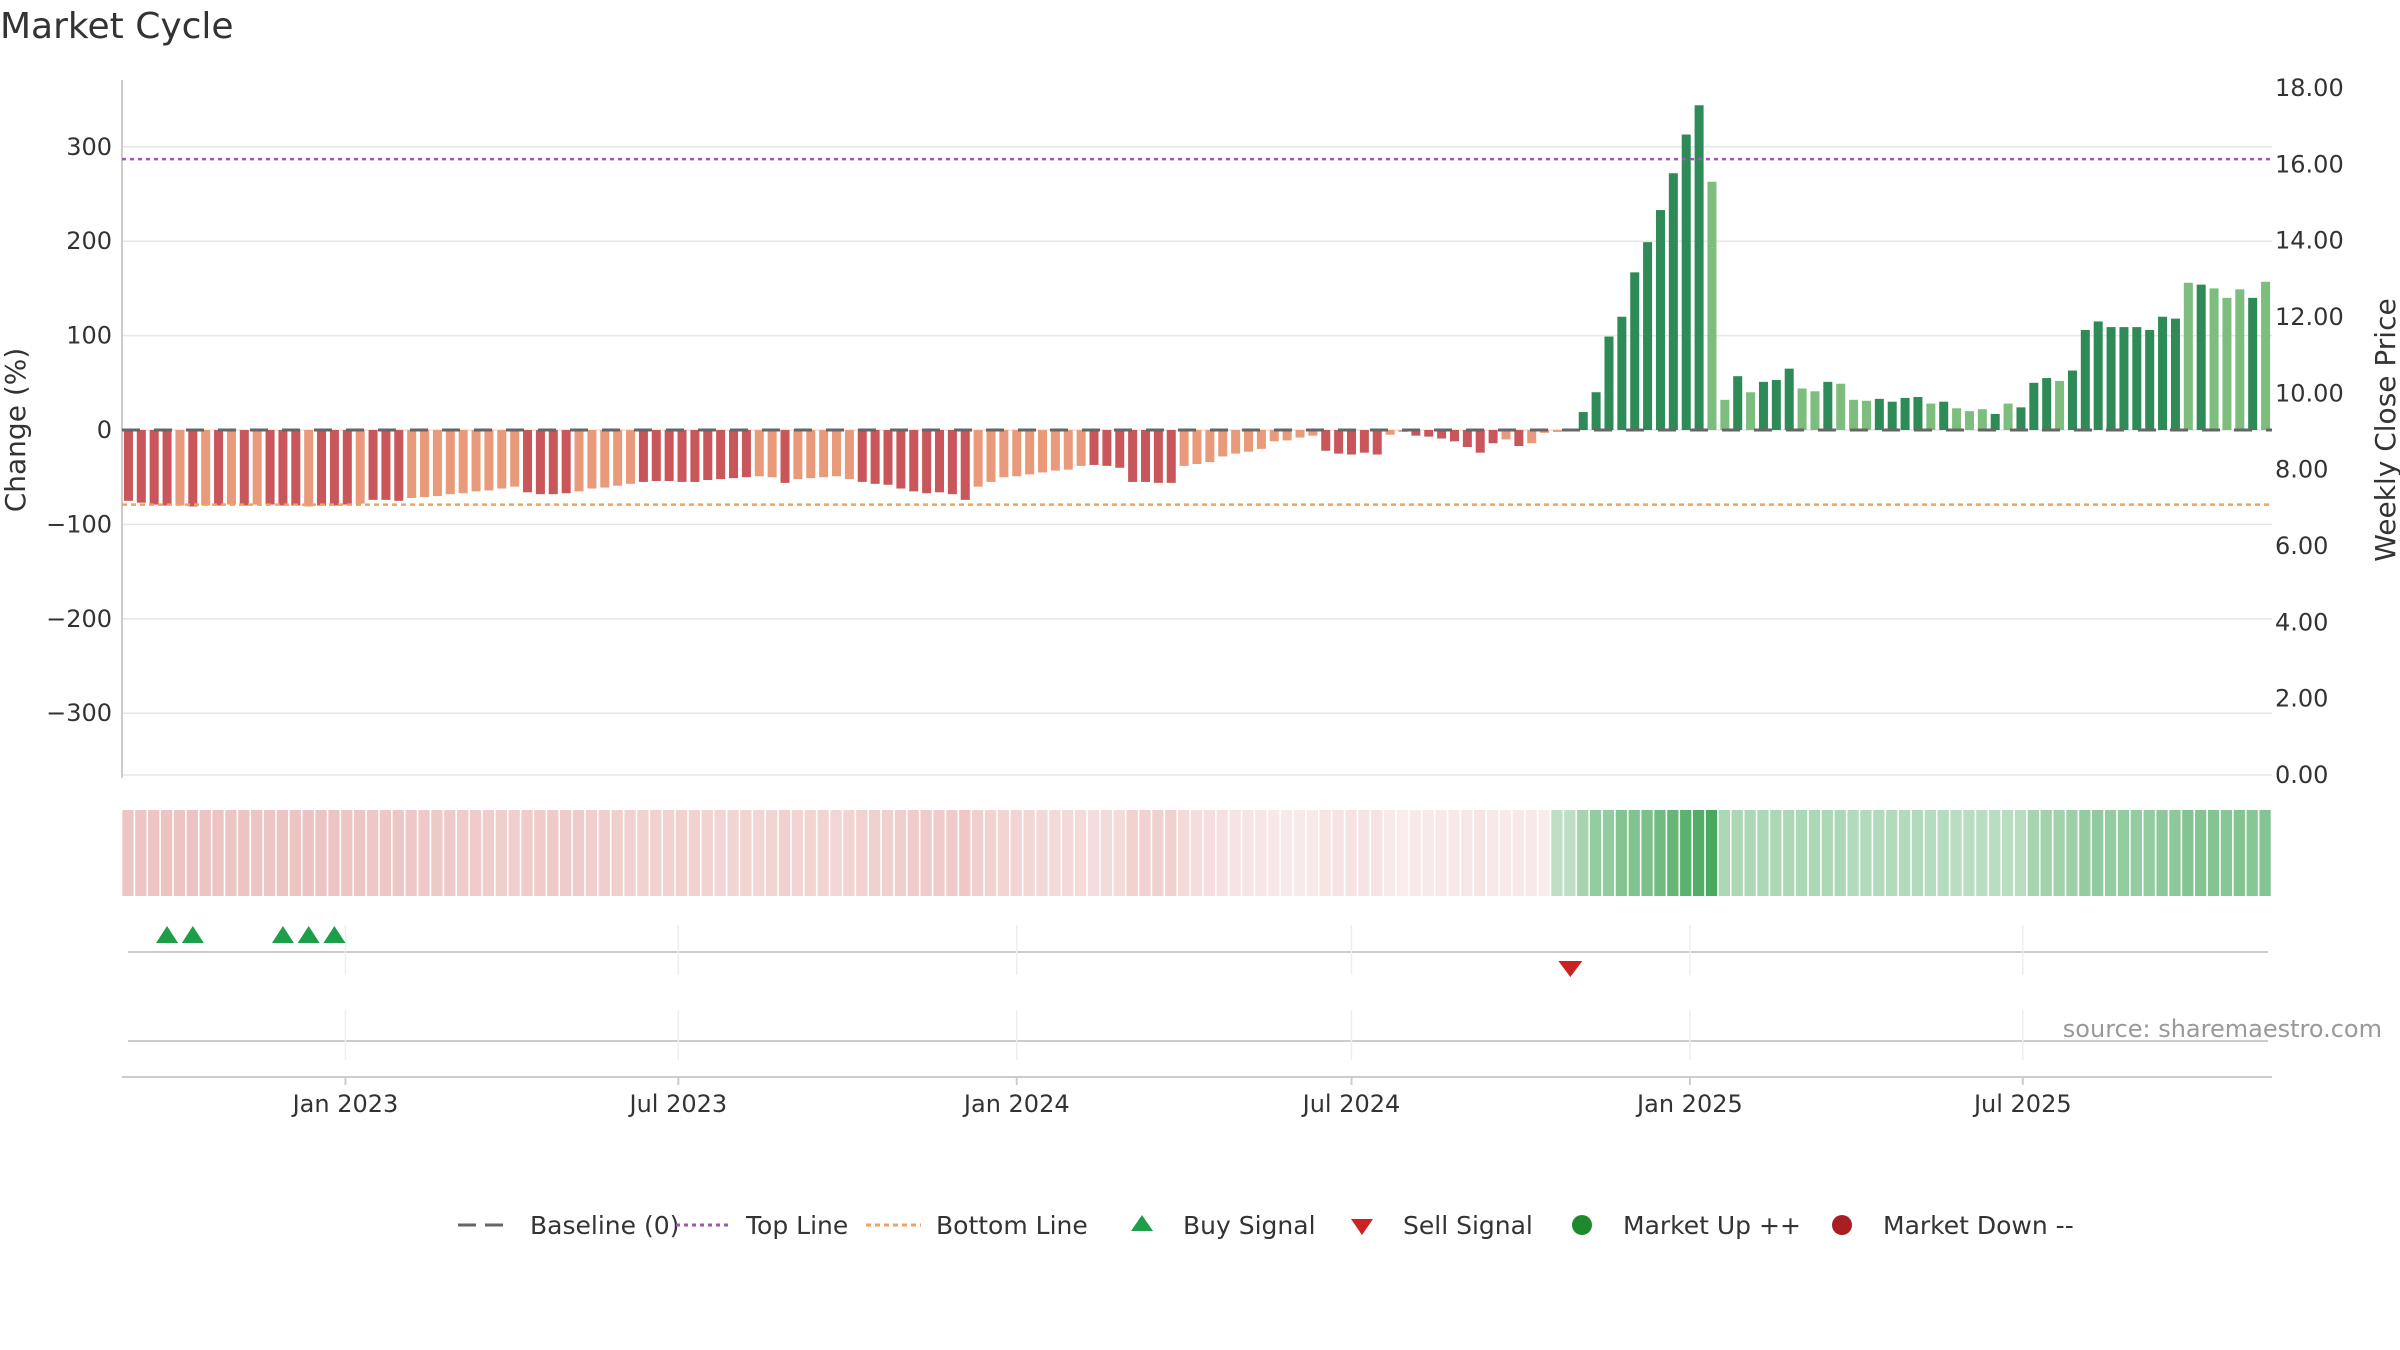 The height and width of the screenshot is (1350, 2400). What do you see at coordinates (2301, 470) in the screenshot?
I see `y-right-tick-label: 8.00` at bounding box center [2301, 470].